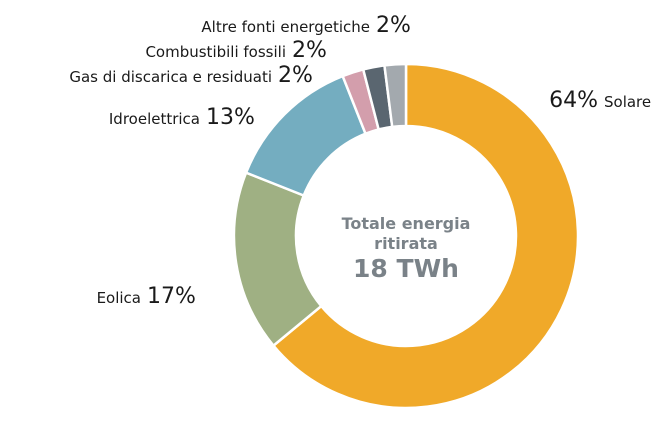  Describe the element at coordinates (406, 268) in the screenshot. I see `center-value: 18 TWh` at that location.